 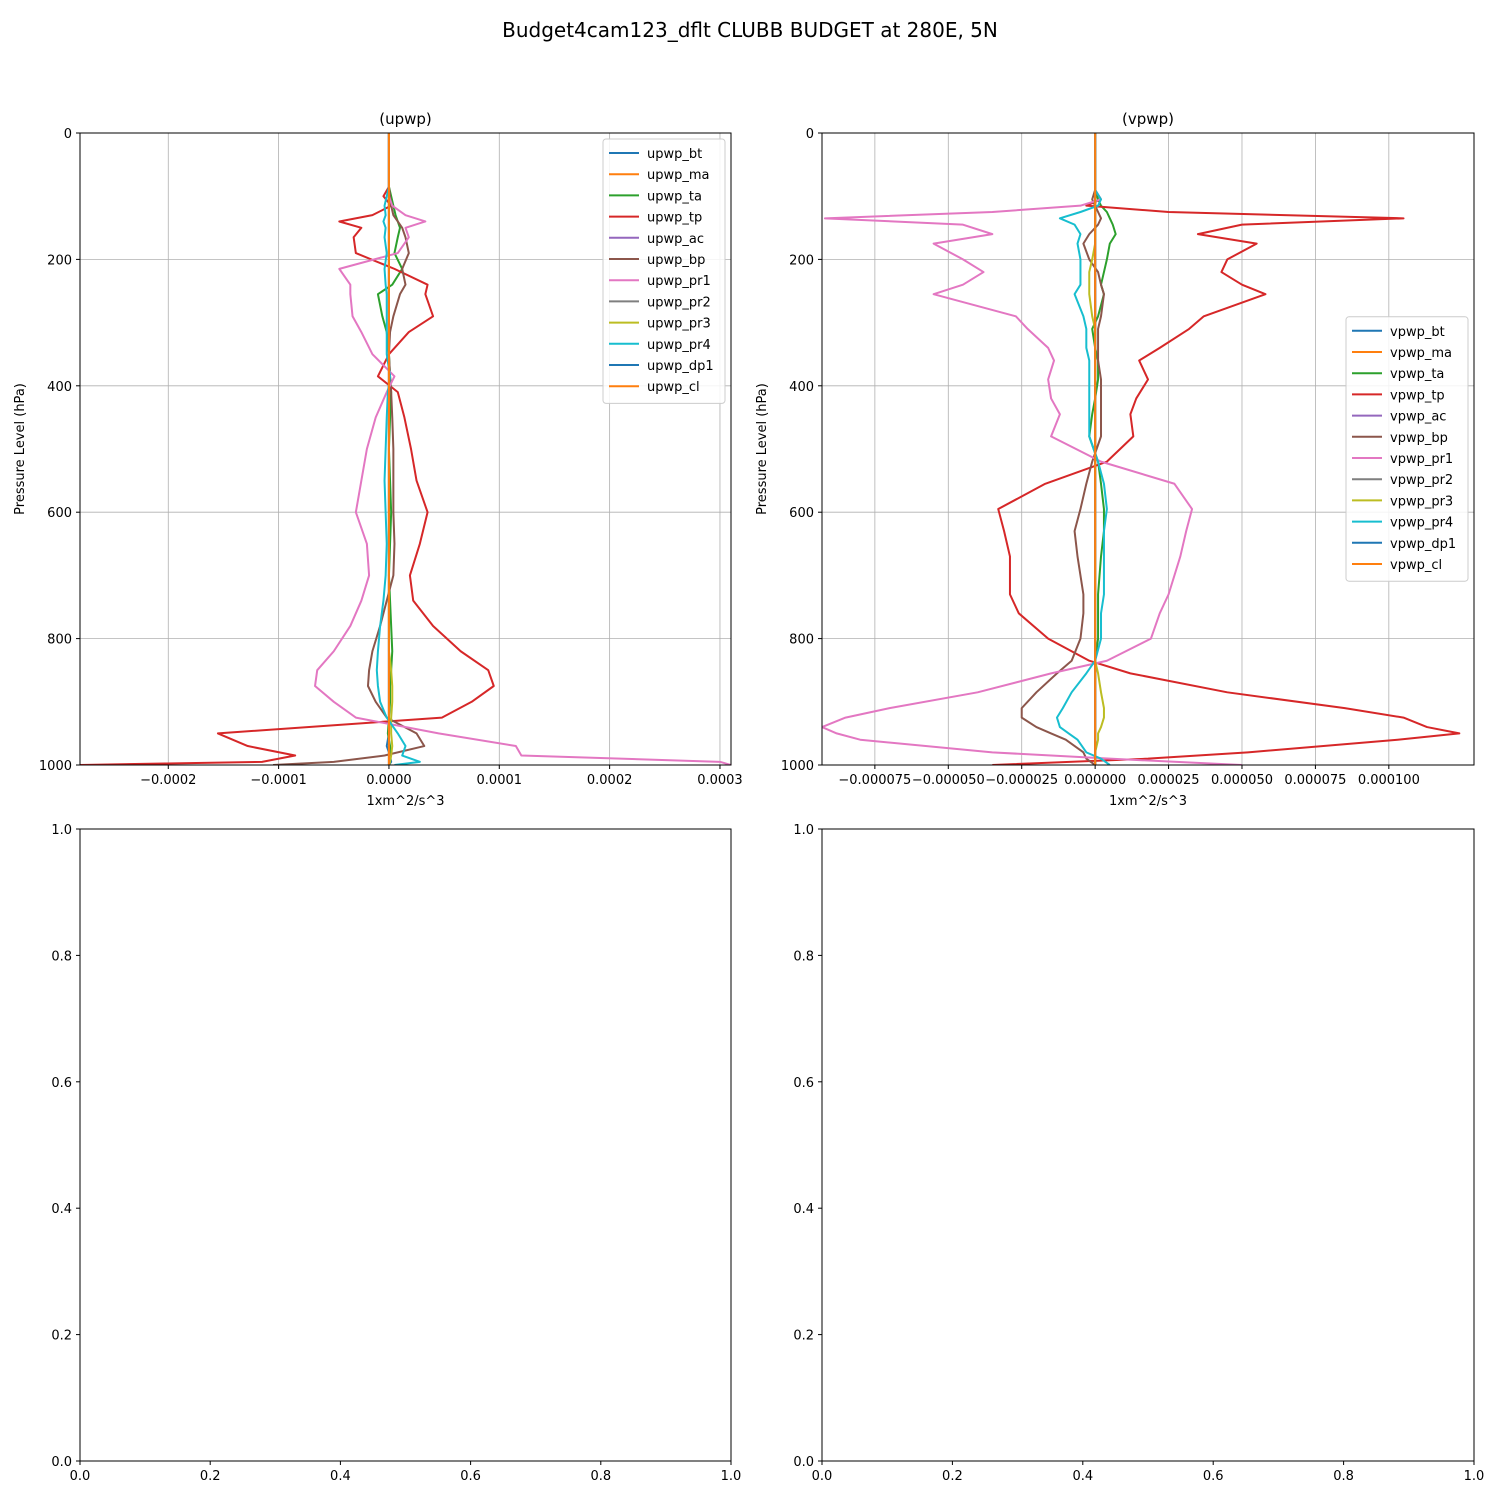 I want to click on legend-label-vpwp_ma: vpwp_ma, so click(x=1421, y=353).